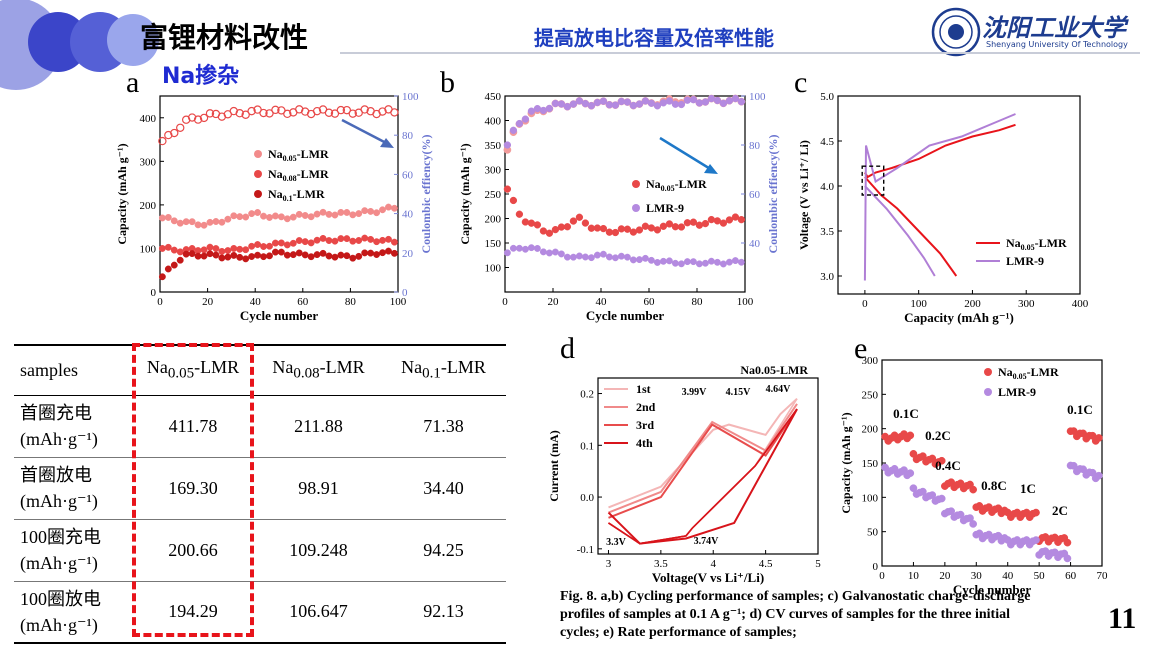  I want to click on legend-label: 3rd, so click(645, 425).